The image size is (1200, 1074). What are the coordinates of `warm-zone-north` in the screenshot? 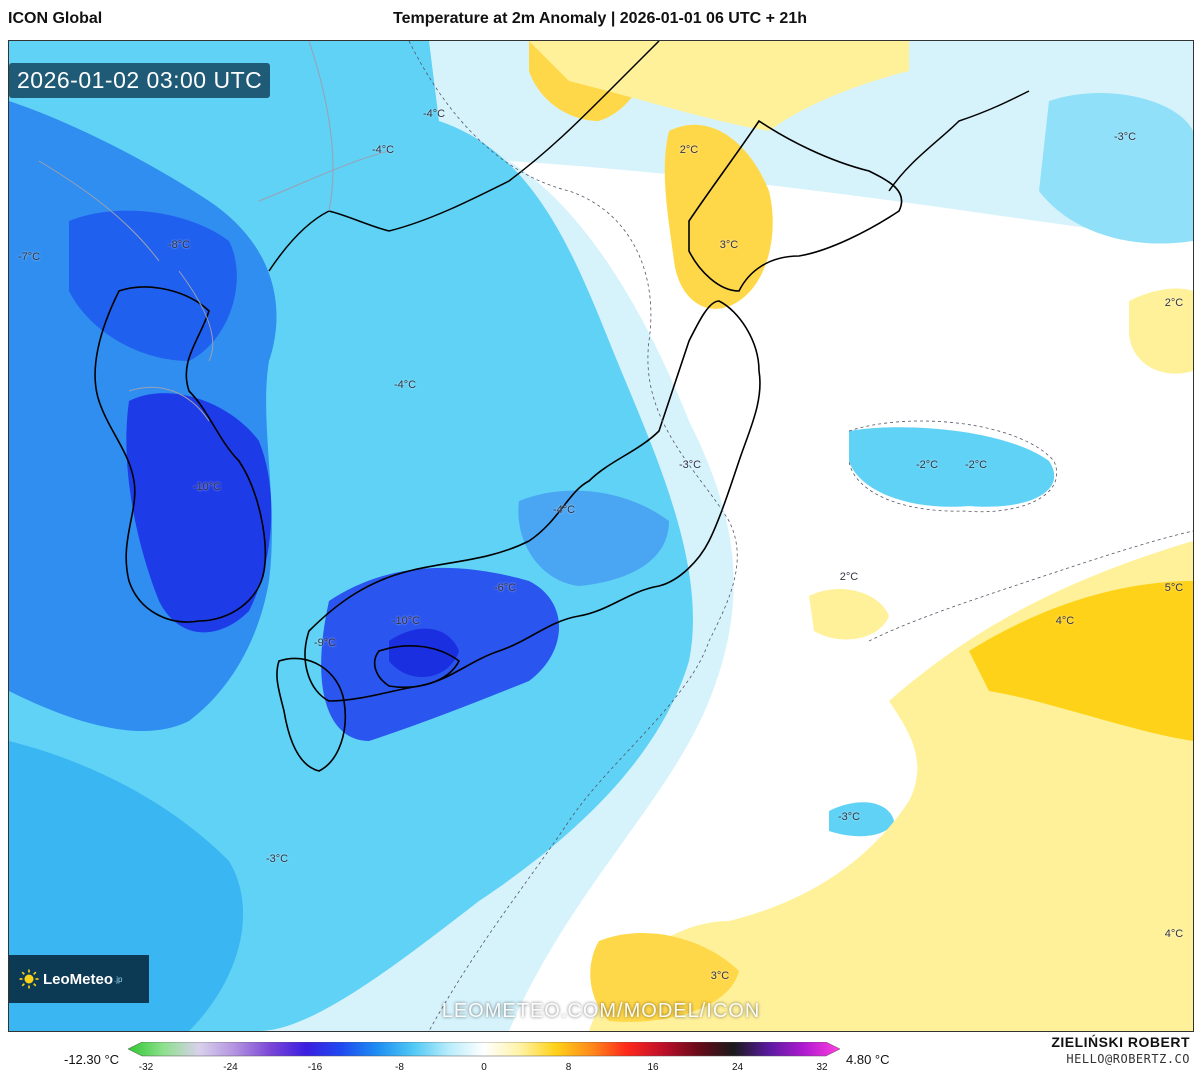 It's located at (719, 86).